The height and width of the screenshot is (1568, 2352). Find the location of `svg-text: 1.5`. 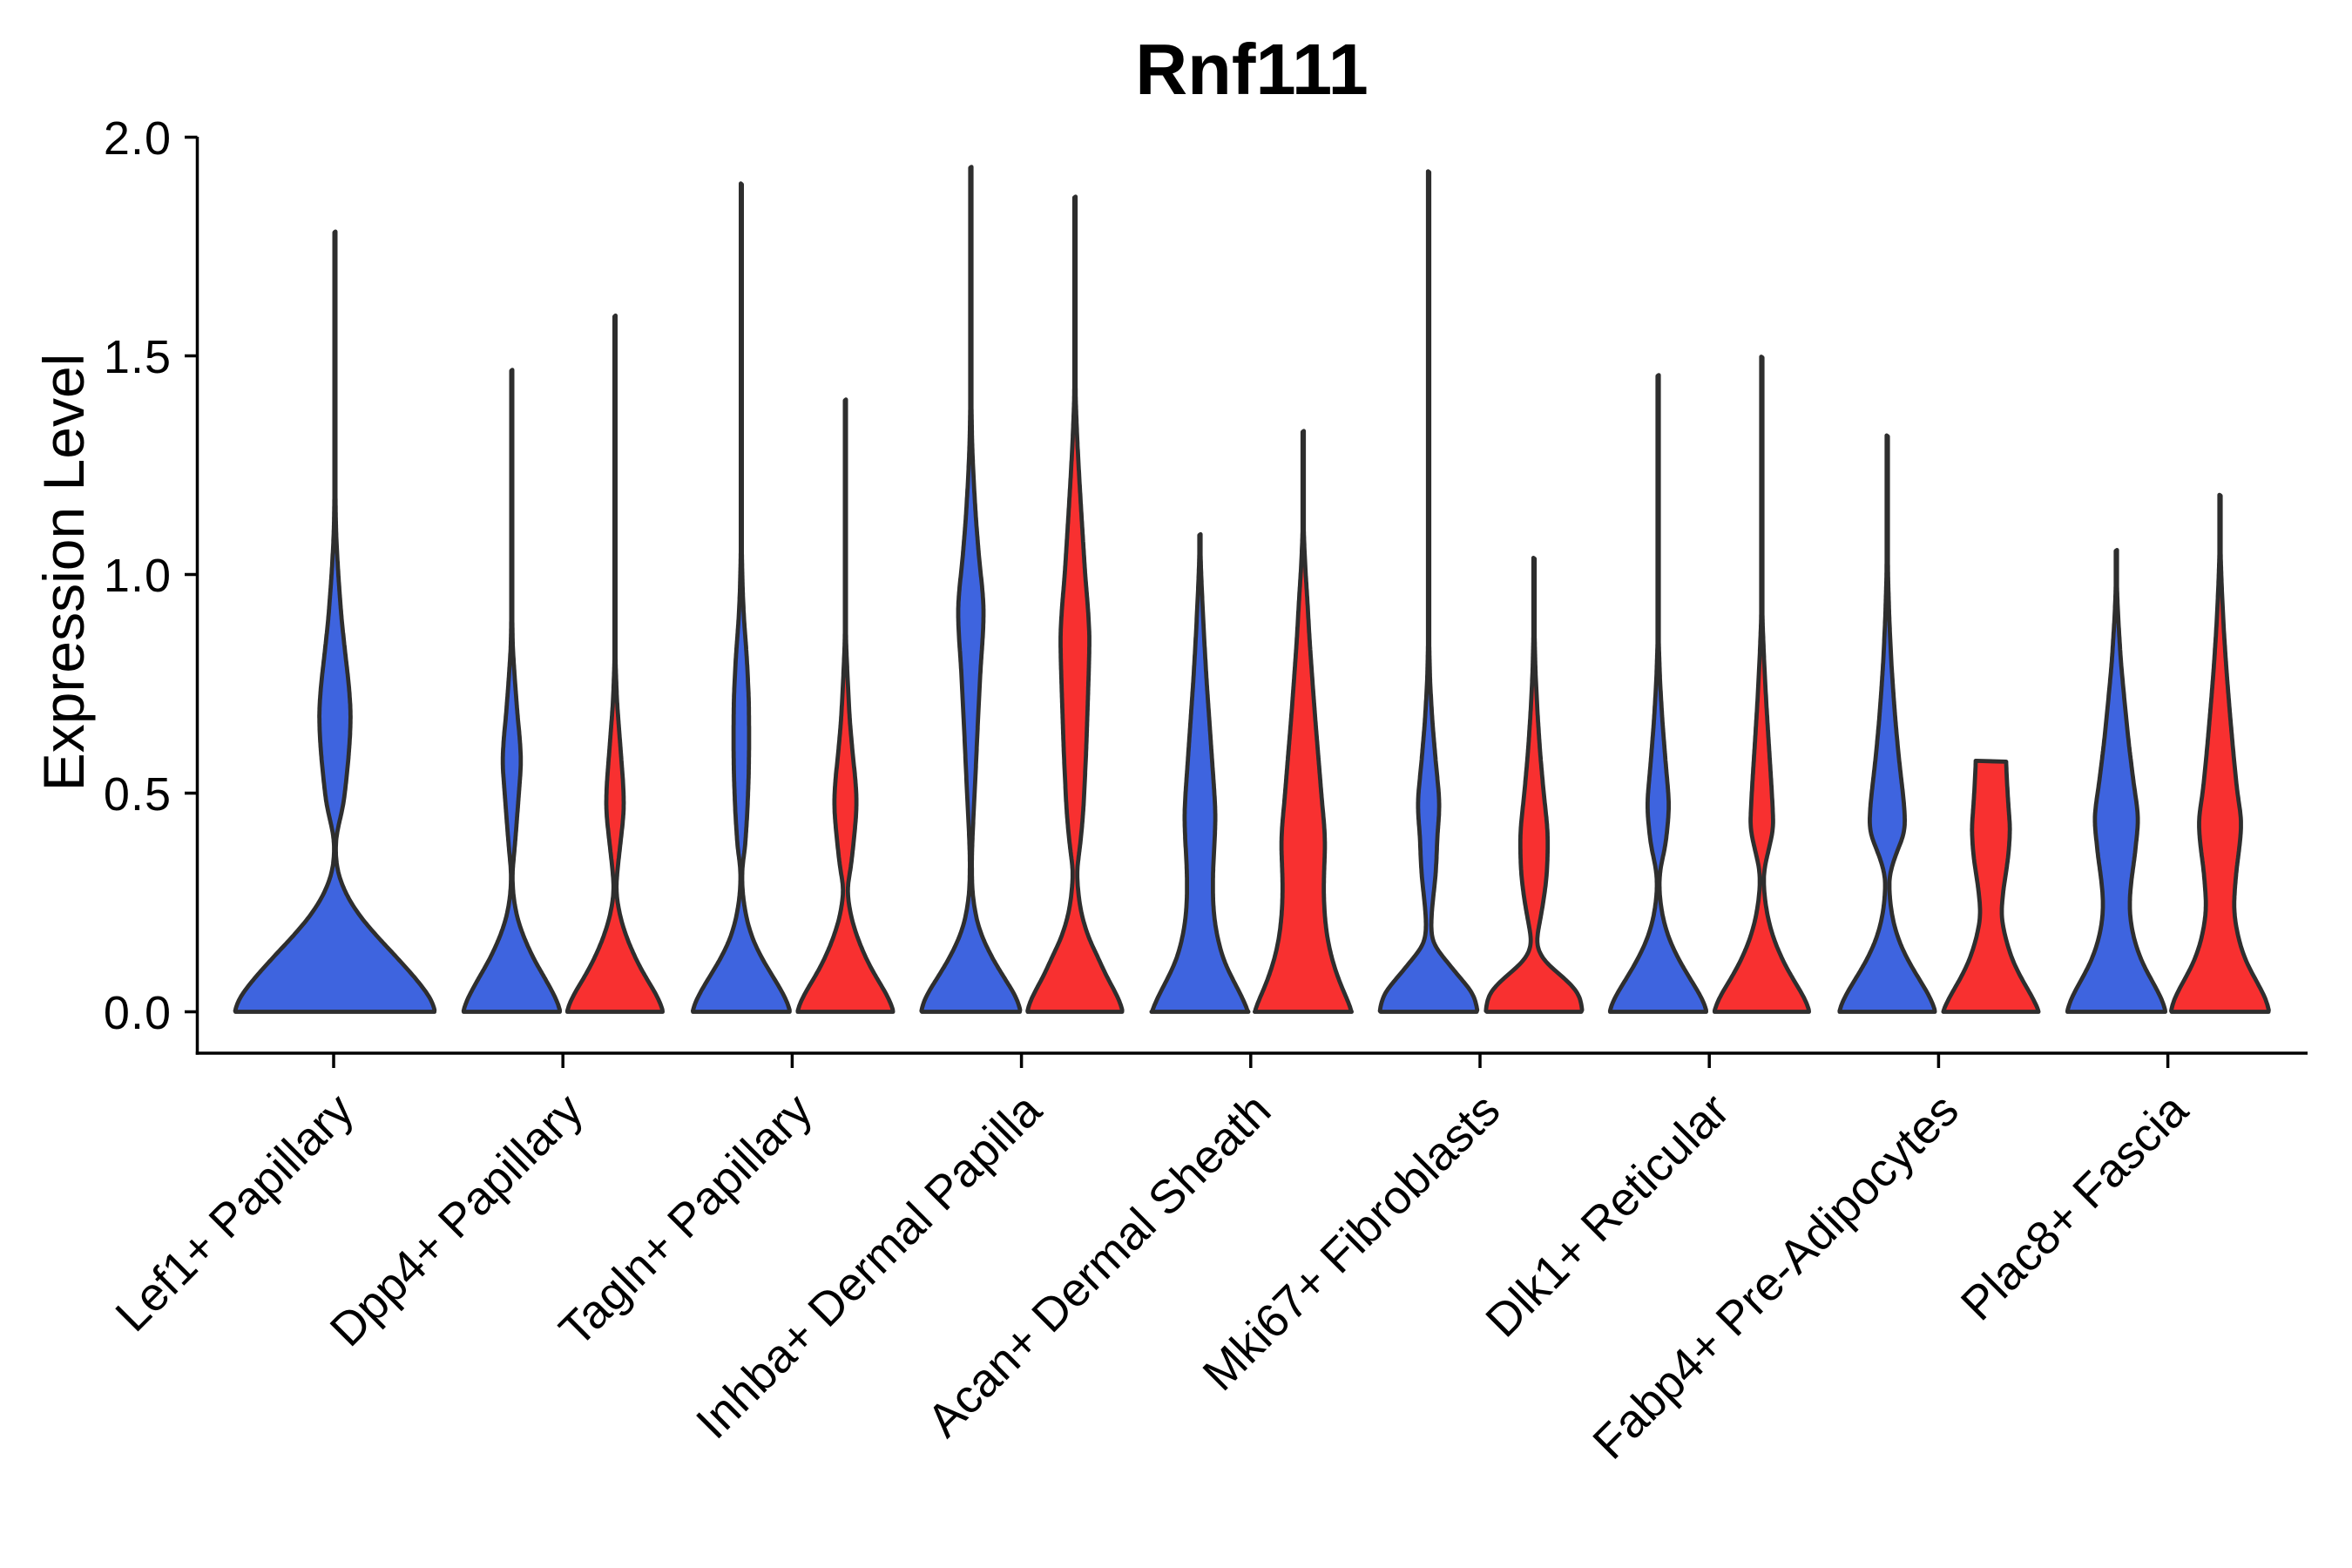

svg-text: 1.5 is located at coordinates (138, 357).